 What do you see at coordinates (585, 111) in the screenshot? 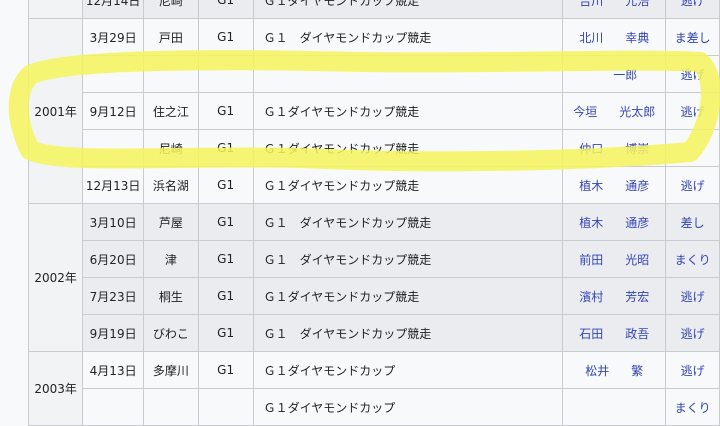
I see `winner-surname-link: 今垣` at bounding box center [585, 111].